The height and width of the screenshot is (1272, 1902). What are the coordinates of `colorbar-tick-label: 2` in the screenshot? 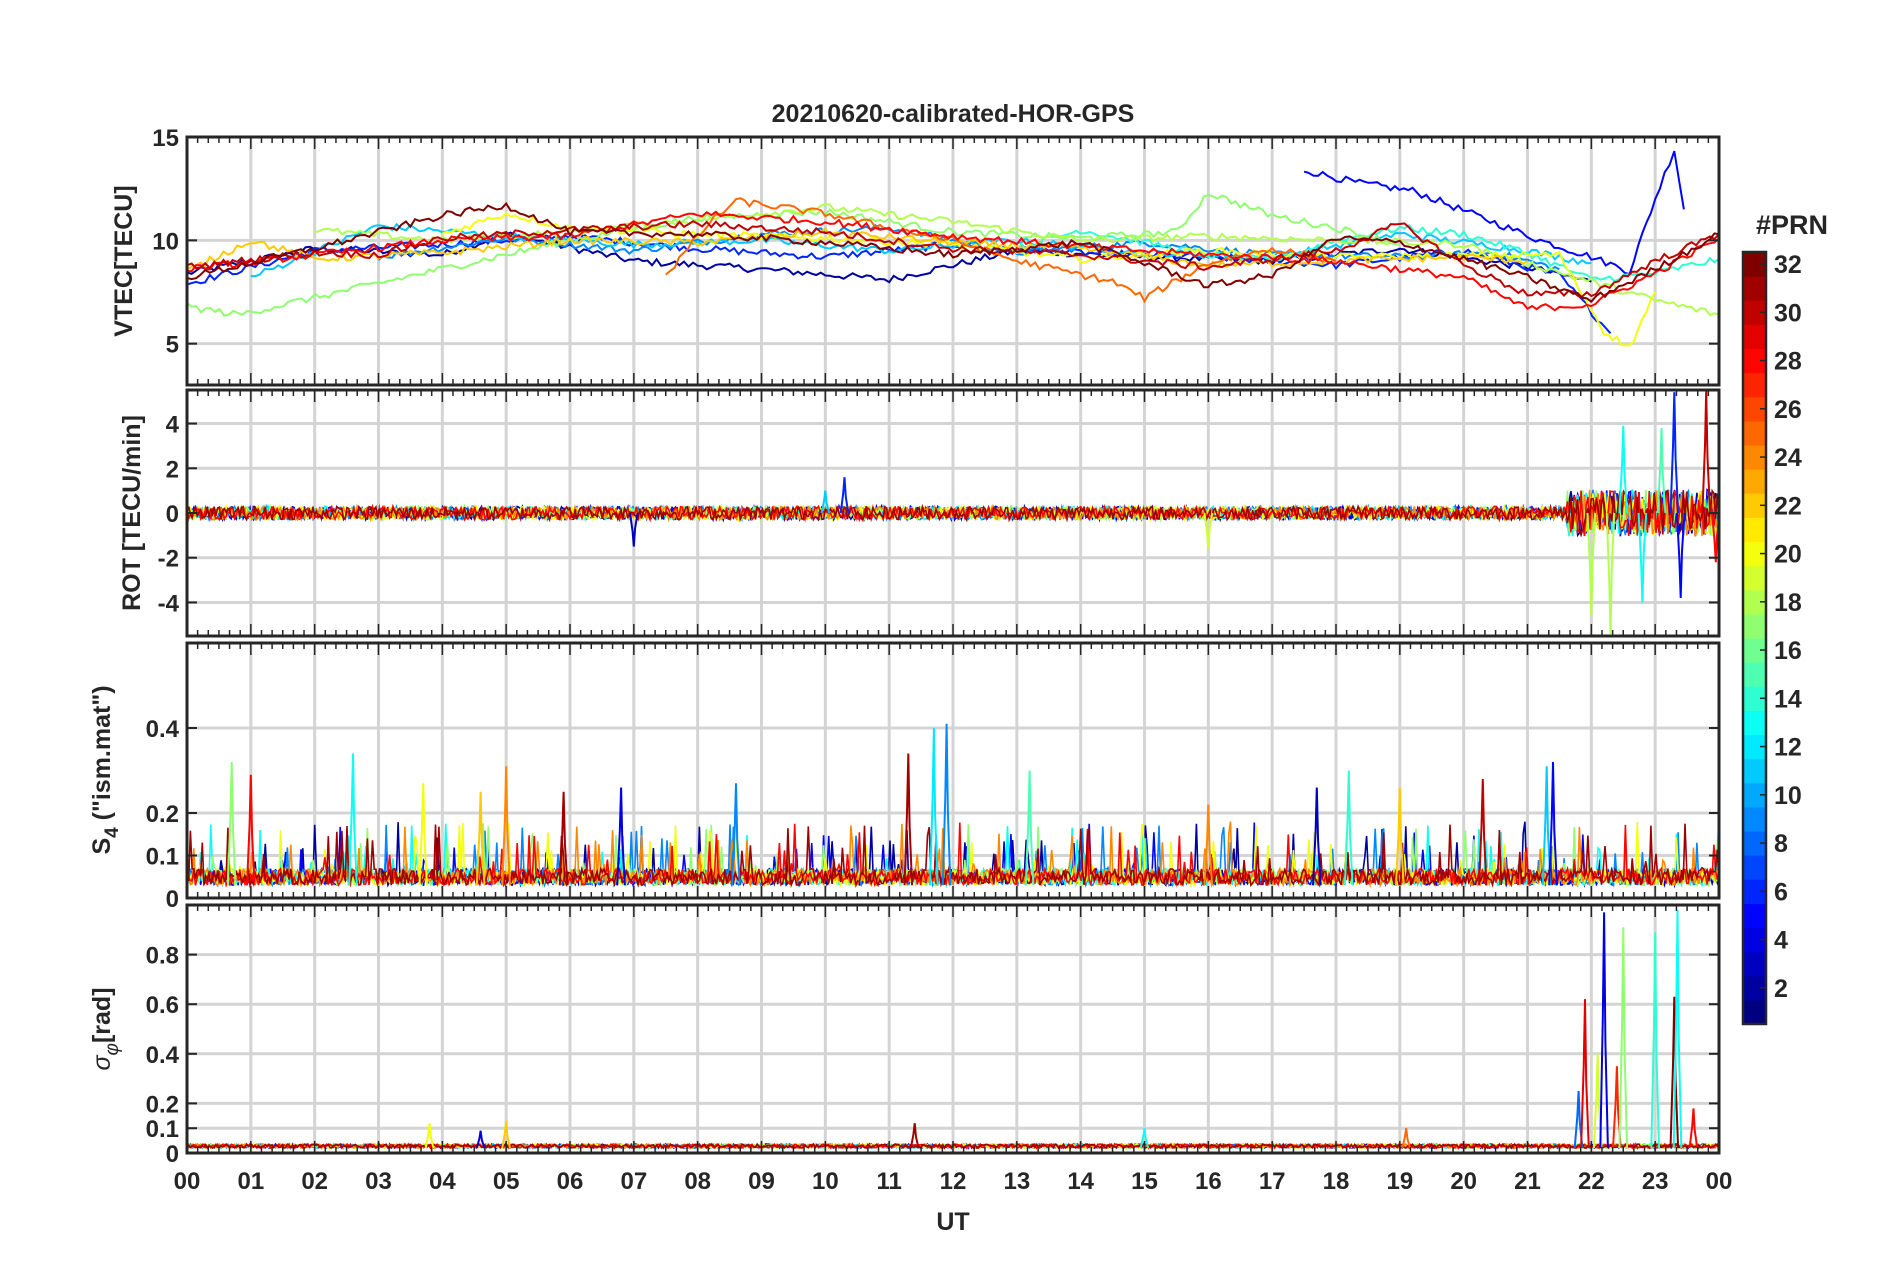 It's located at (1781, 989).